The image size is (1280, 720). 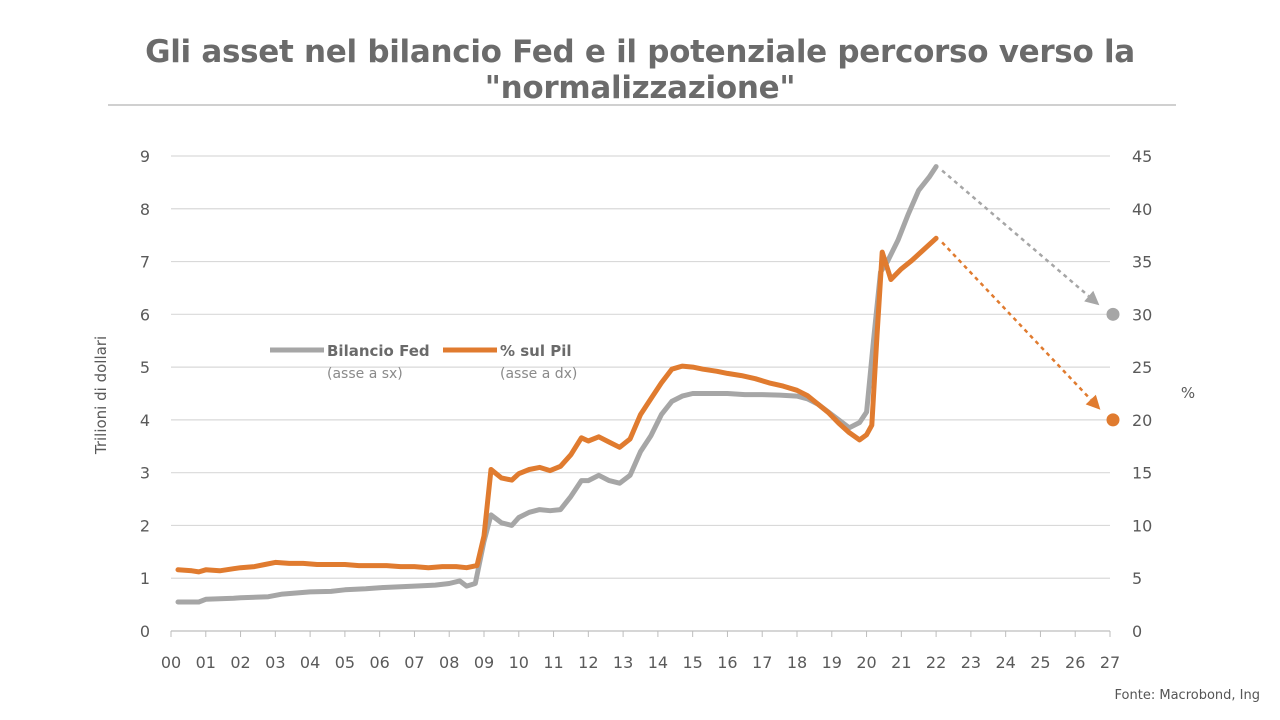 I want to click on y-tick-label: 0, so click(x=145, y=631).